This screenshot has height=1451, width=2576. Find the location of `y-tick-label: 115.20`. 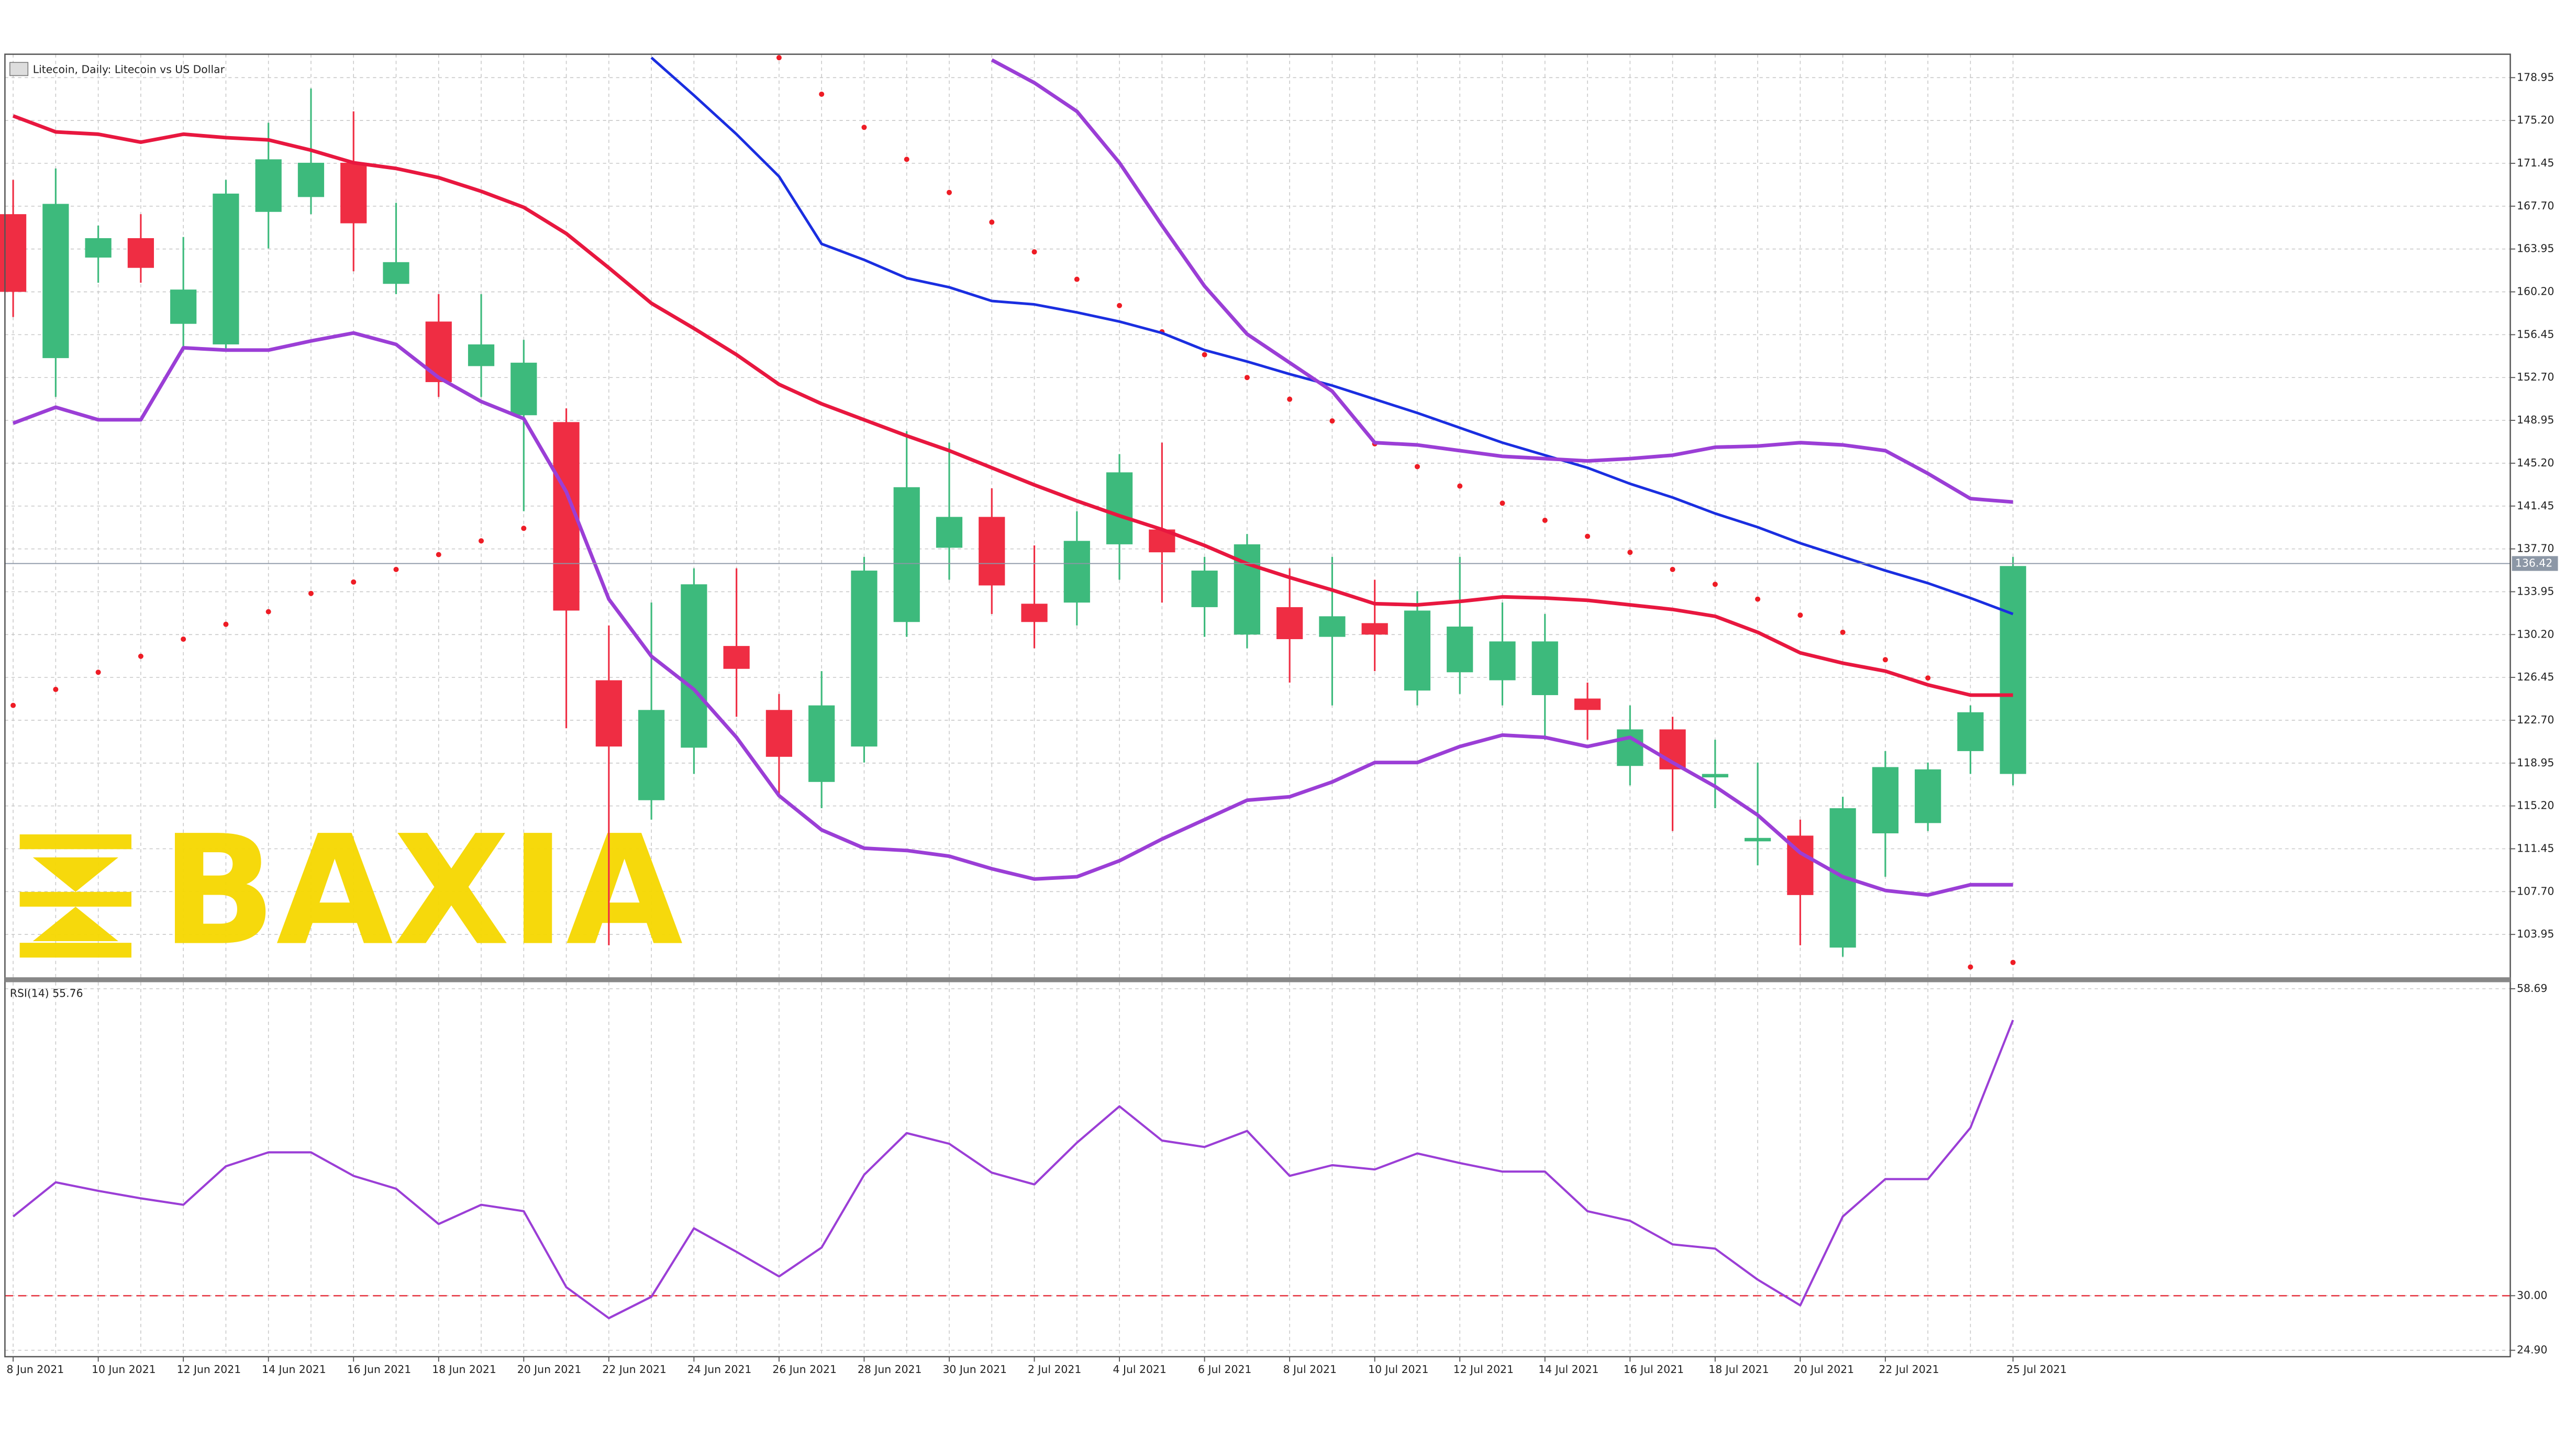

y-tick-label: 115.20 is located at coordinates (2535, 806).